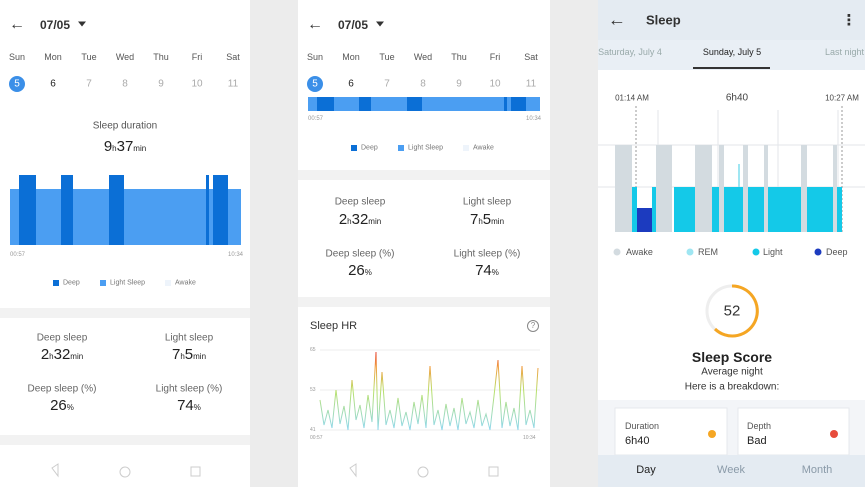 The width and height of the screenshot is (865, 487). What do you see at coordinates (845, 52) in the screenshot?
I see `tab: Last night` at bounding box center [845, 52].